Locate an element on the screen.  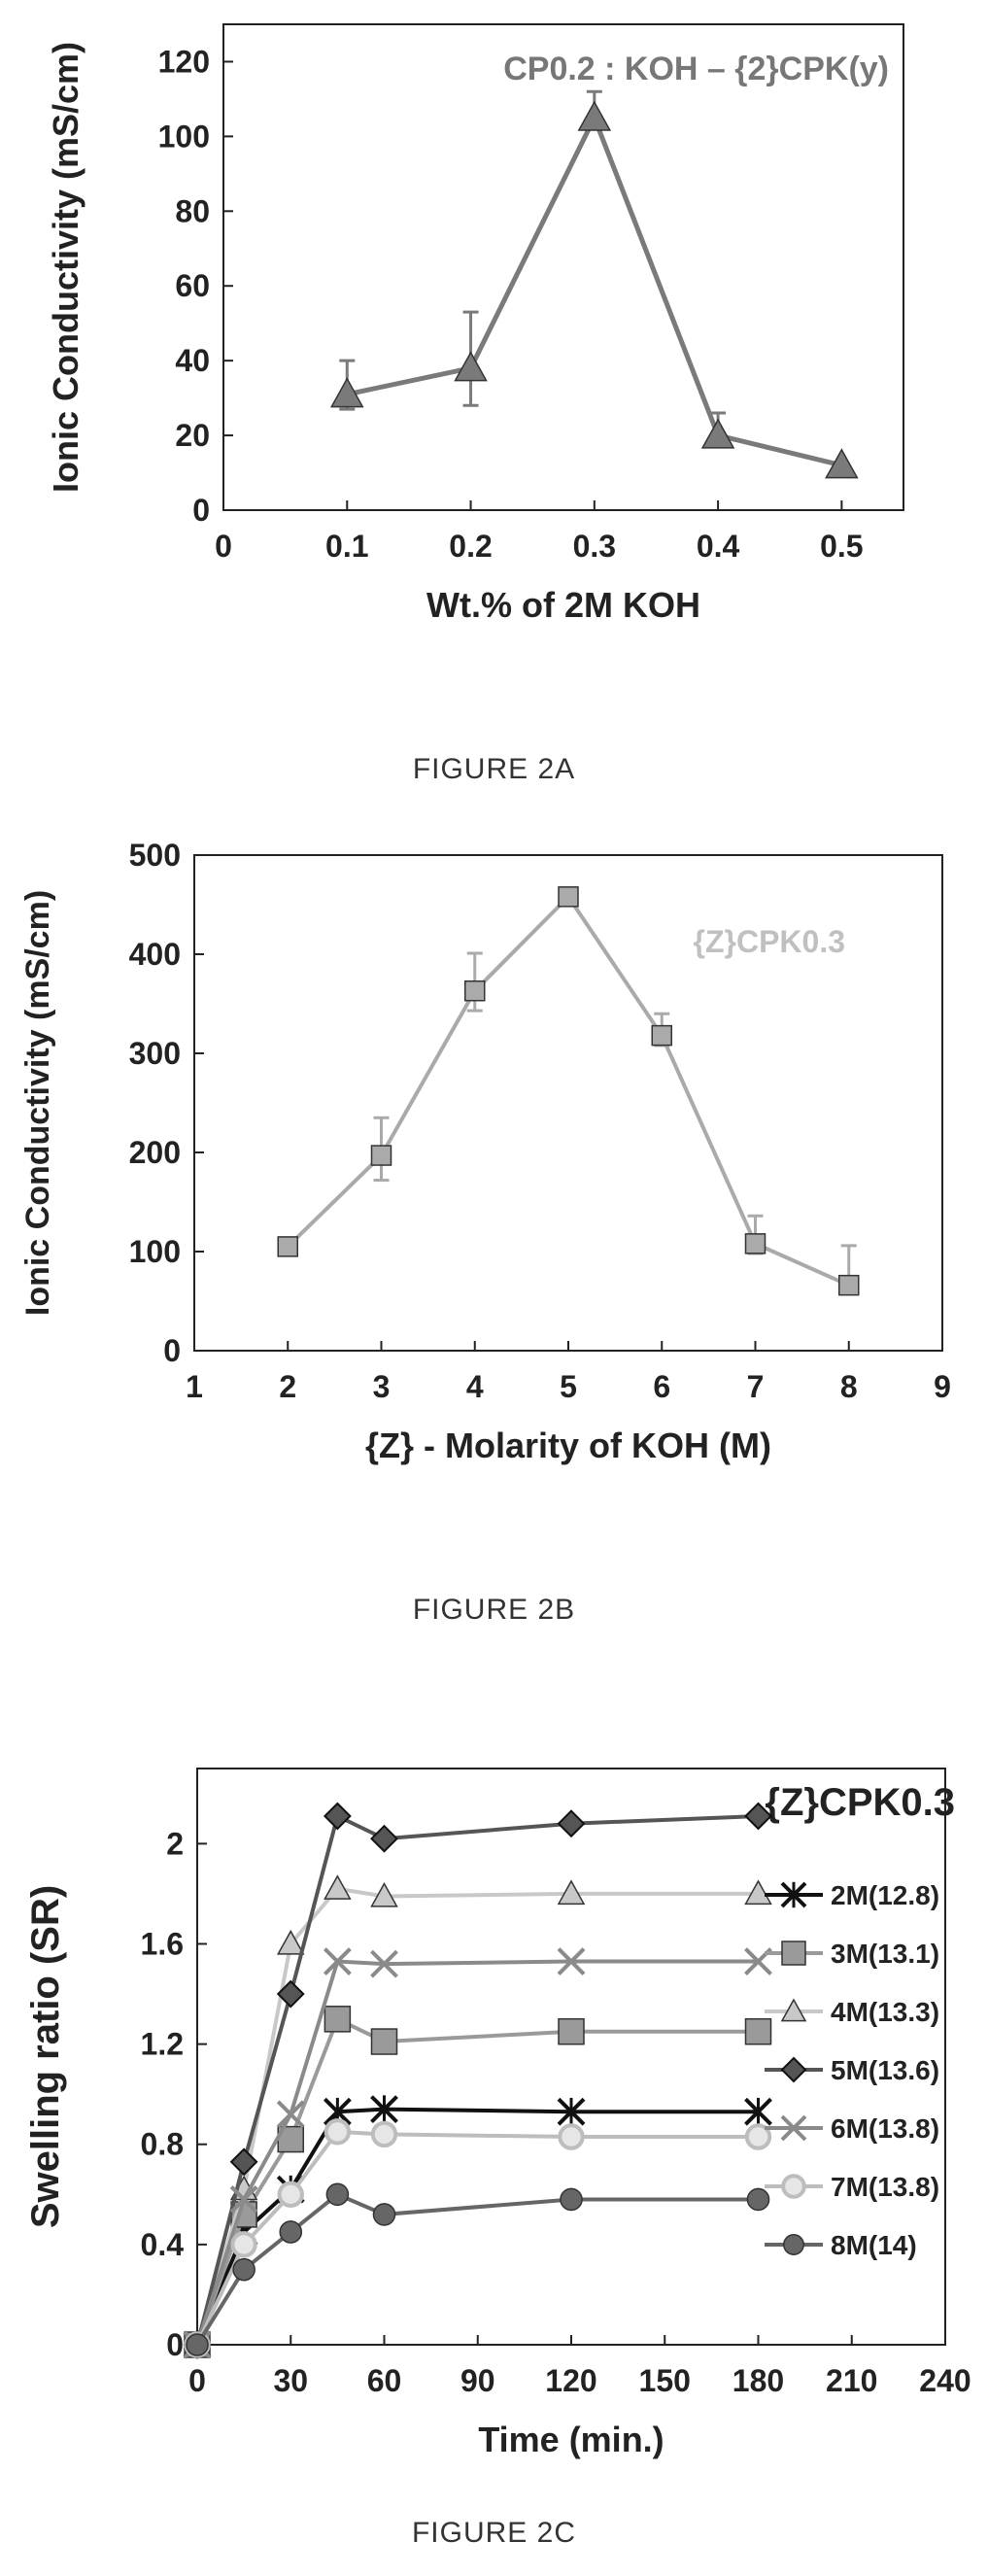
x-tick-label: 6 is located at coordinates (662, 1386).